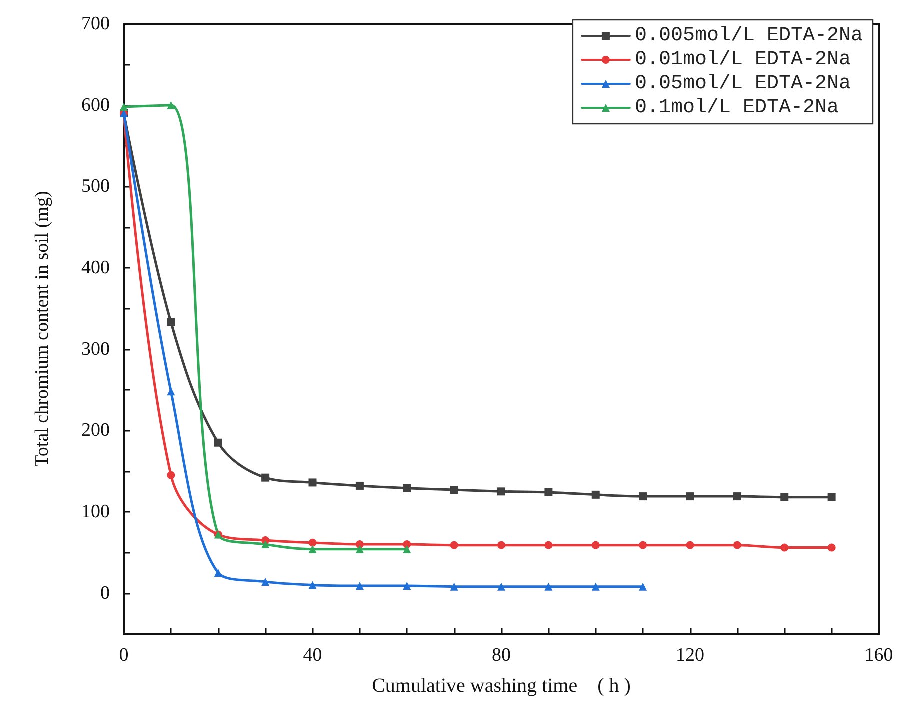  I want to click on y-tick-label: 200, so click(96, 431).